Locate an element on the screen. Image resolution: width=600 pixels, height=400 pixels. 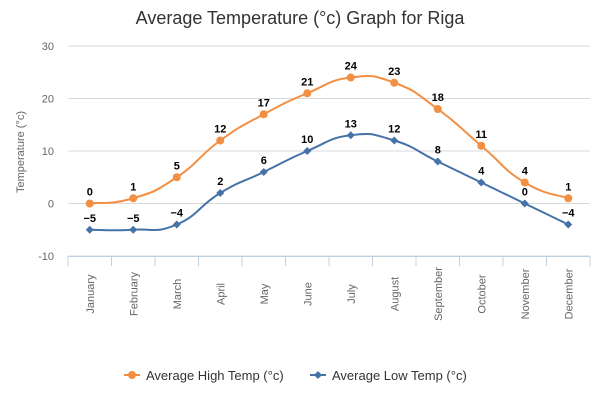
data-label: 6 is located at coordinates (264, 161).